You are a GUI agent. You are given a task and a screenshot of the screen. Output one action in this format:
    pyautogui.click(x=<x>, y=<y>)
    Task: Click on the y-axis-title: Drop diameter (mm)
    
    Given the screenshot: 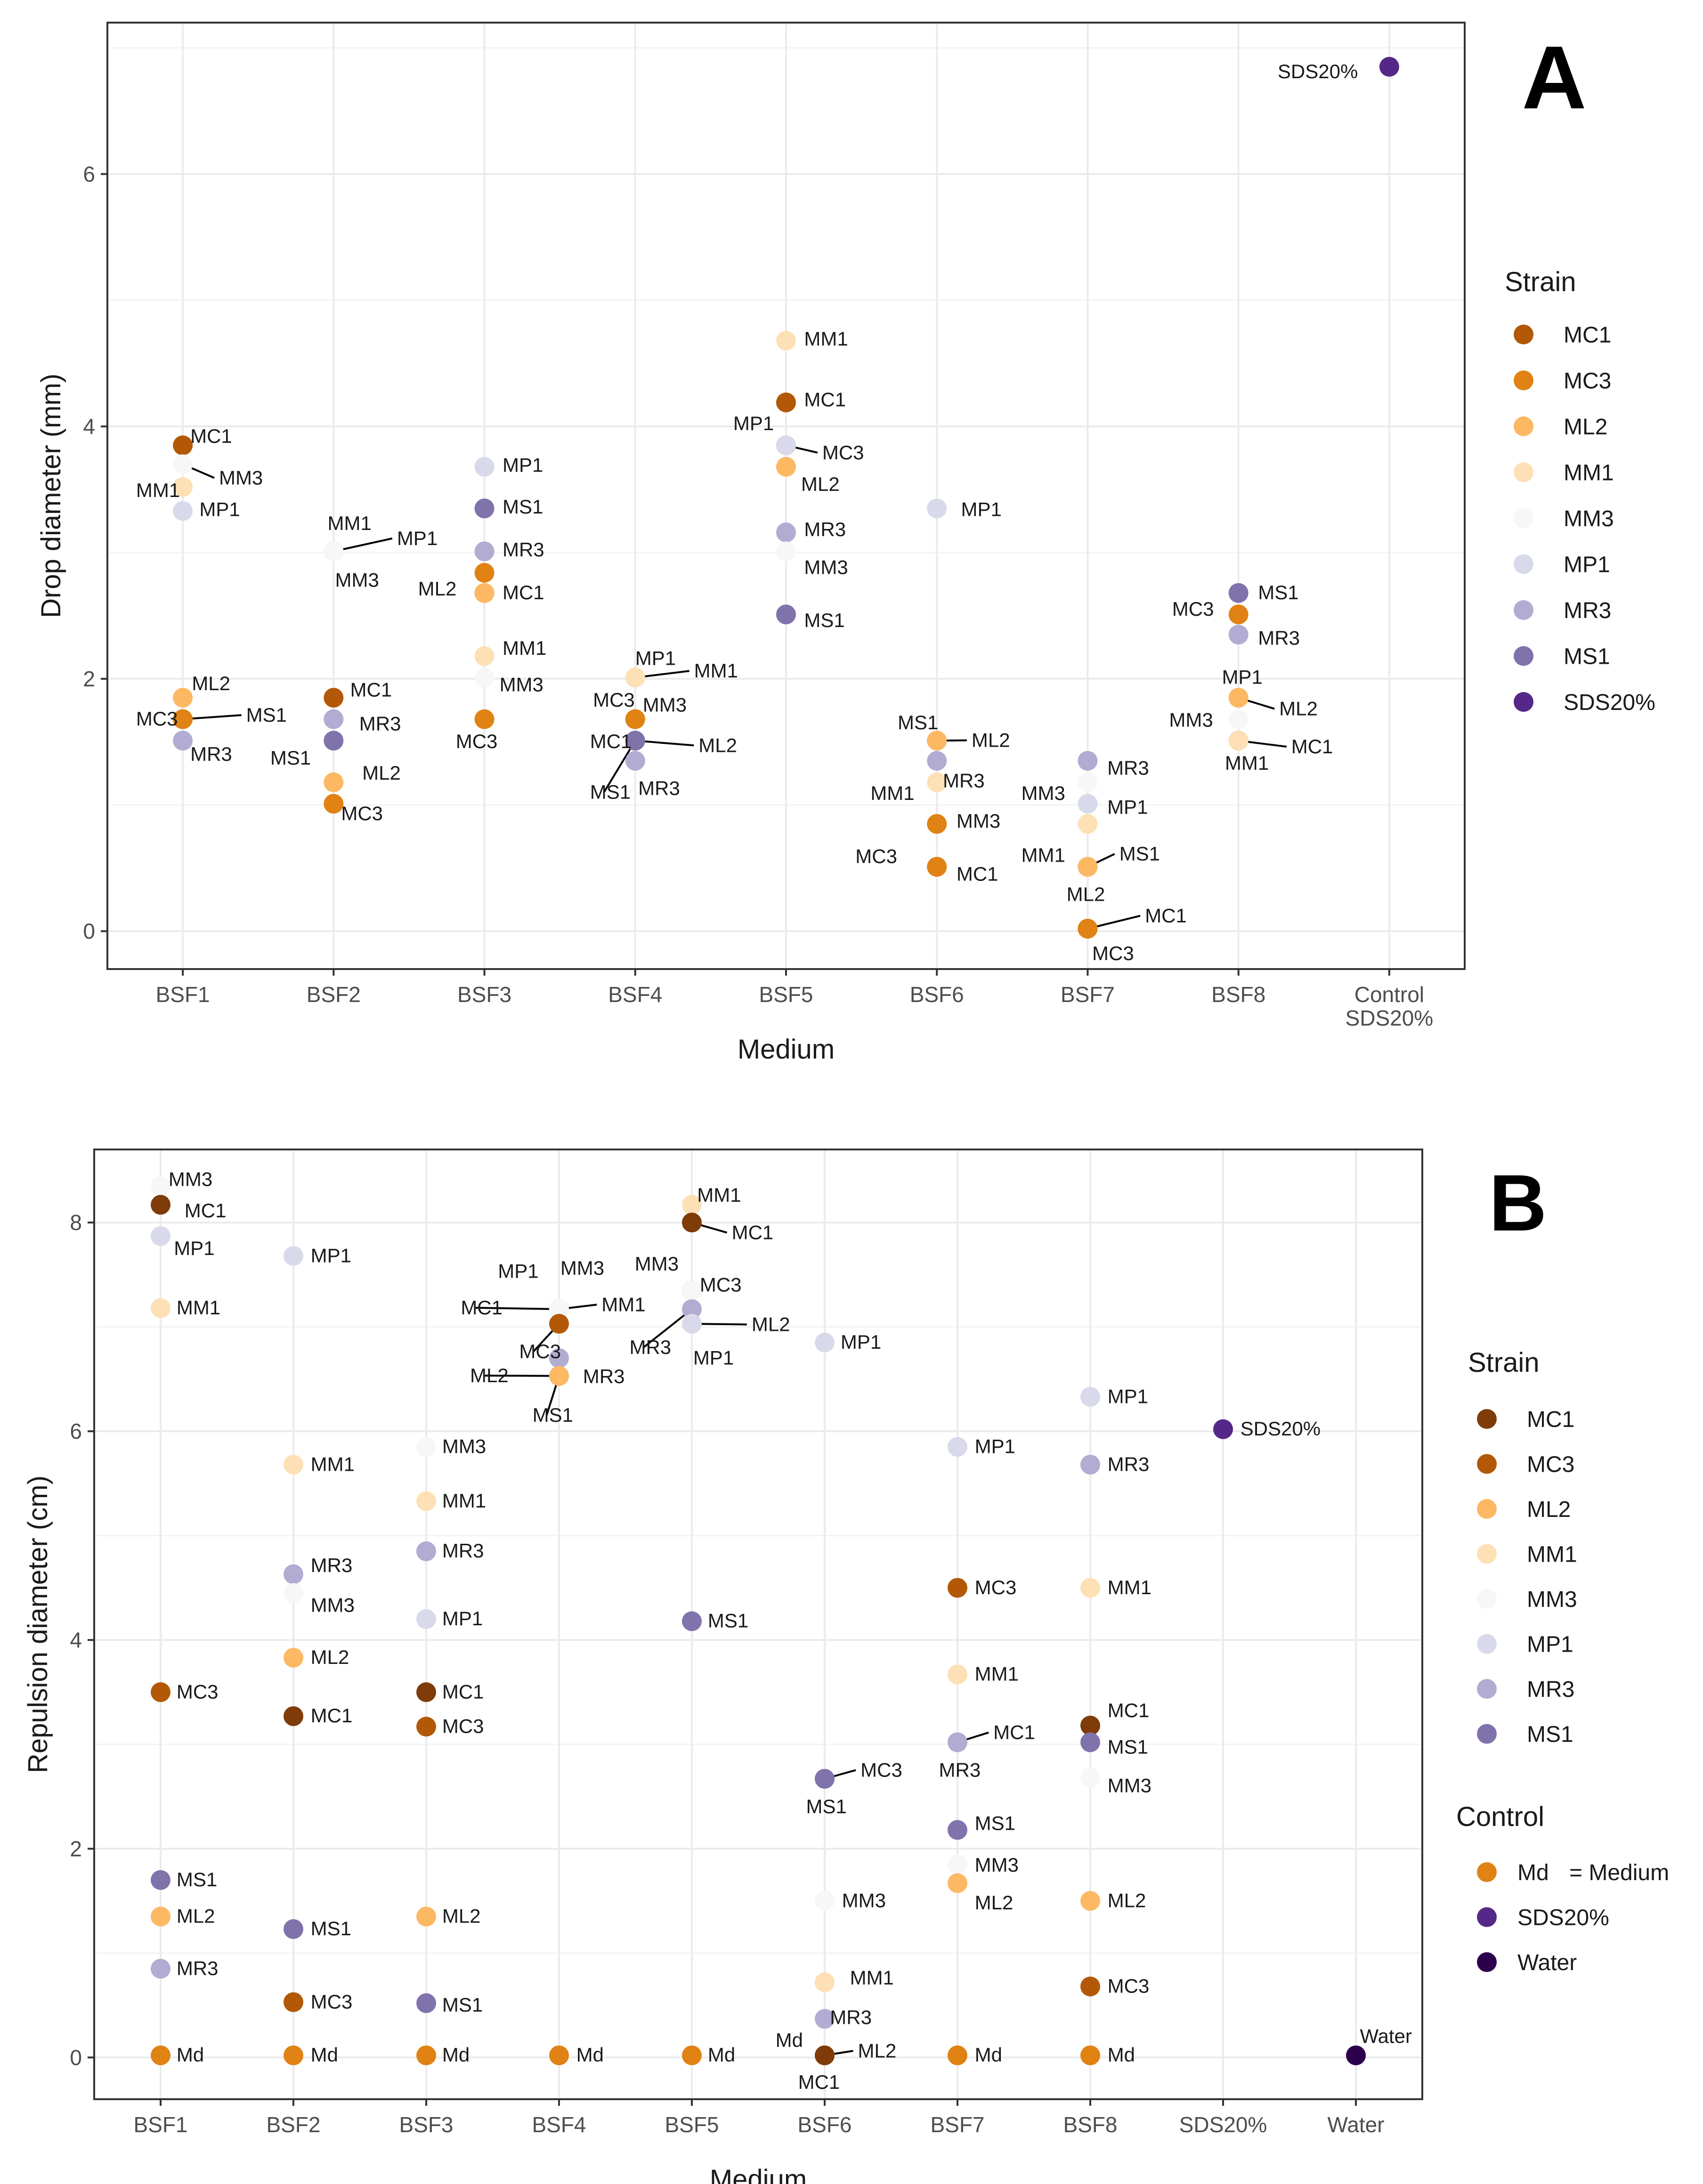 What is the action you would take?
    pyautogui.click(x=51, y=496)
    